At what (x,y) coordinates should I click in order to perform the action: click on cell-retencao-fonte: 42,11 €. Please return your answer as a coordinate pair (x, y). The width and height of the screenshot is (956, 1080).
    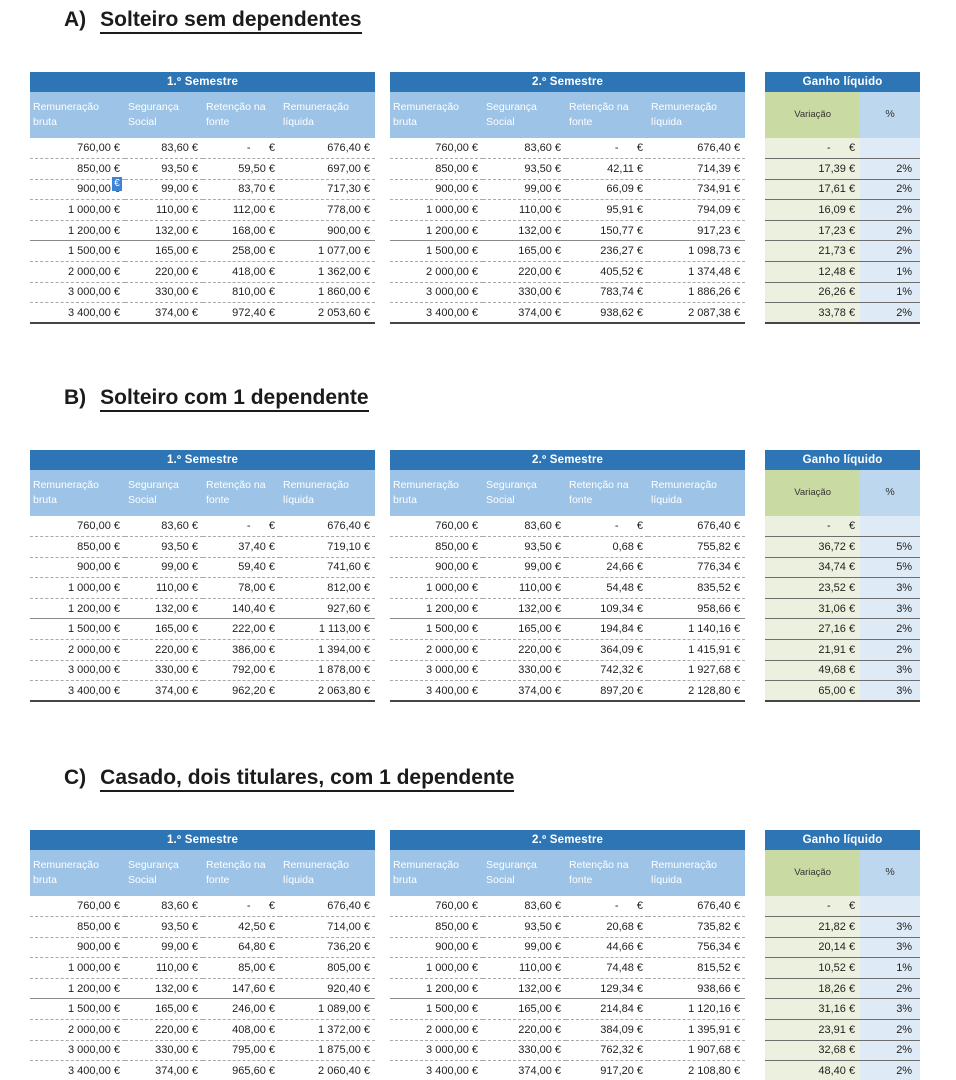
    Looking at the image, I should click on (607, 169).